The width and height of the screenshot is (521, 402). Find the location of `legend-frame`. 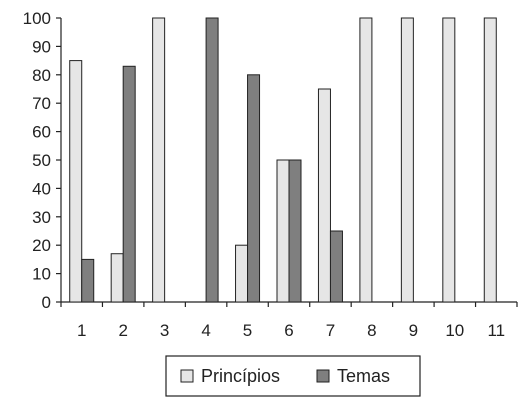

legend-frame is located at coordinates (293, 376).